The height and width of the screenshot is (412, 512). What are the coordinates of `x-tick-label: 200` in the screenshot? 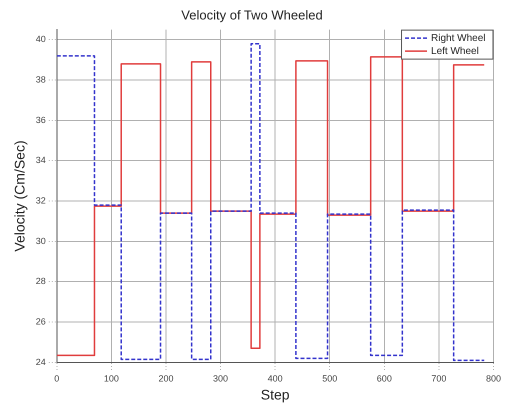 It's located at (166, 378).